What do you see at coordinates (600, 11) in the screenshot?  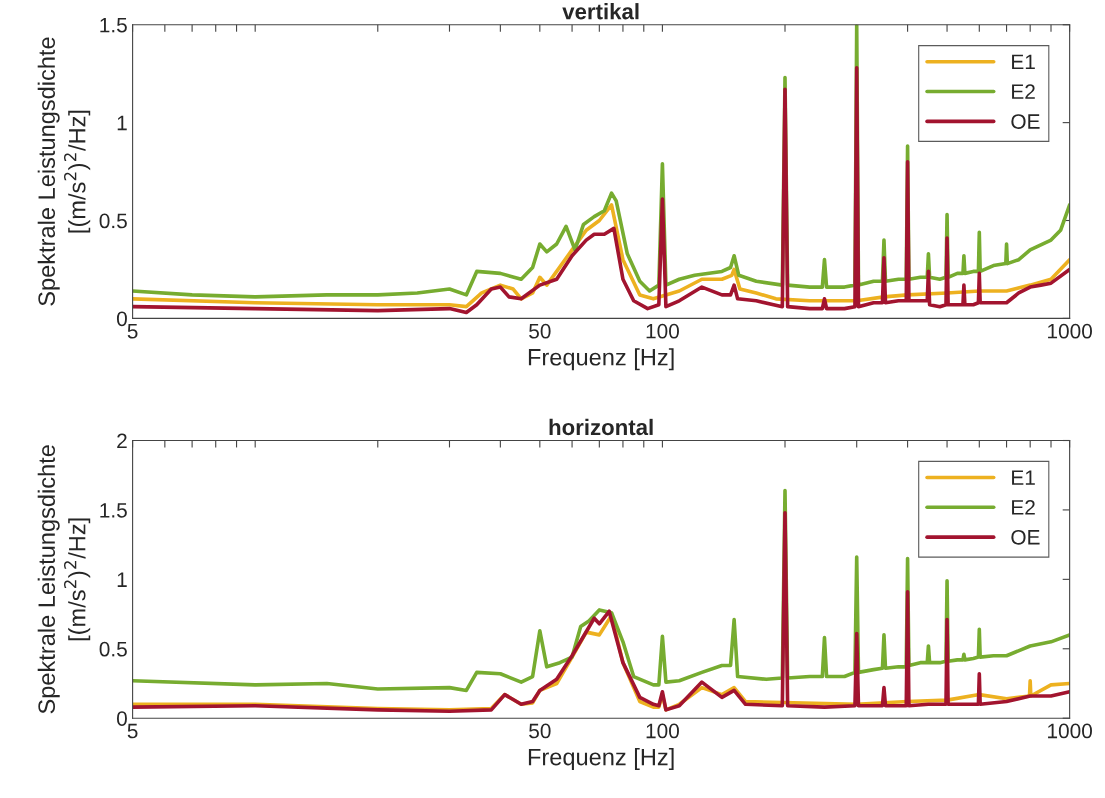 I see `chart-title: vertikal` at bounding box center [600, 11].